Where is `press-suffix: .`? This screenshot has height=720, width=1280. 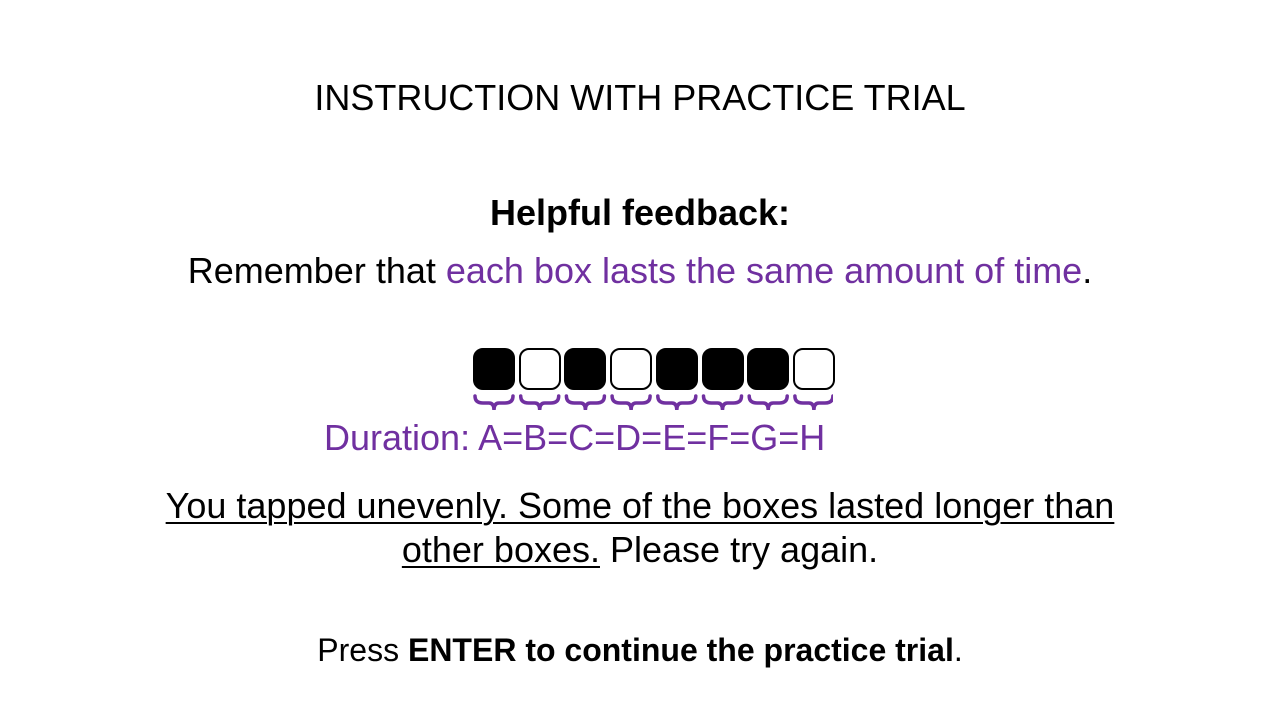 press-suffix: . is located at coordinates (958, 650).